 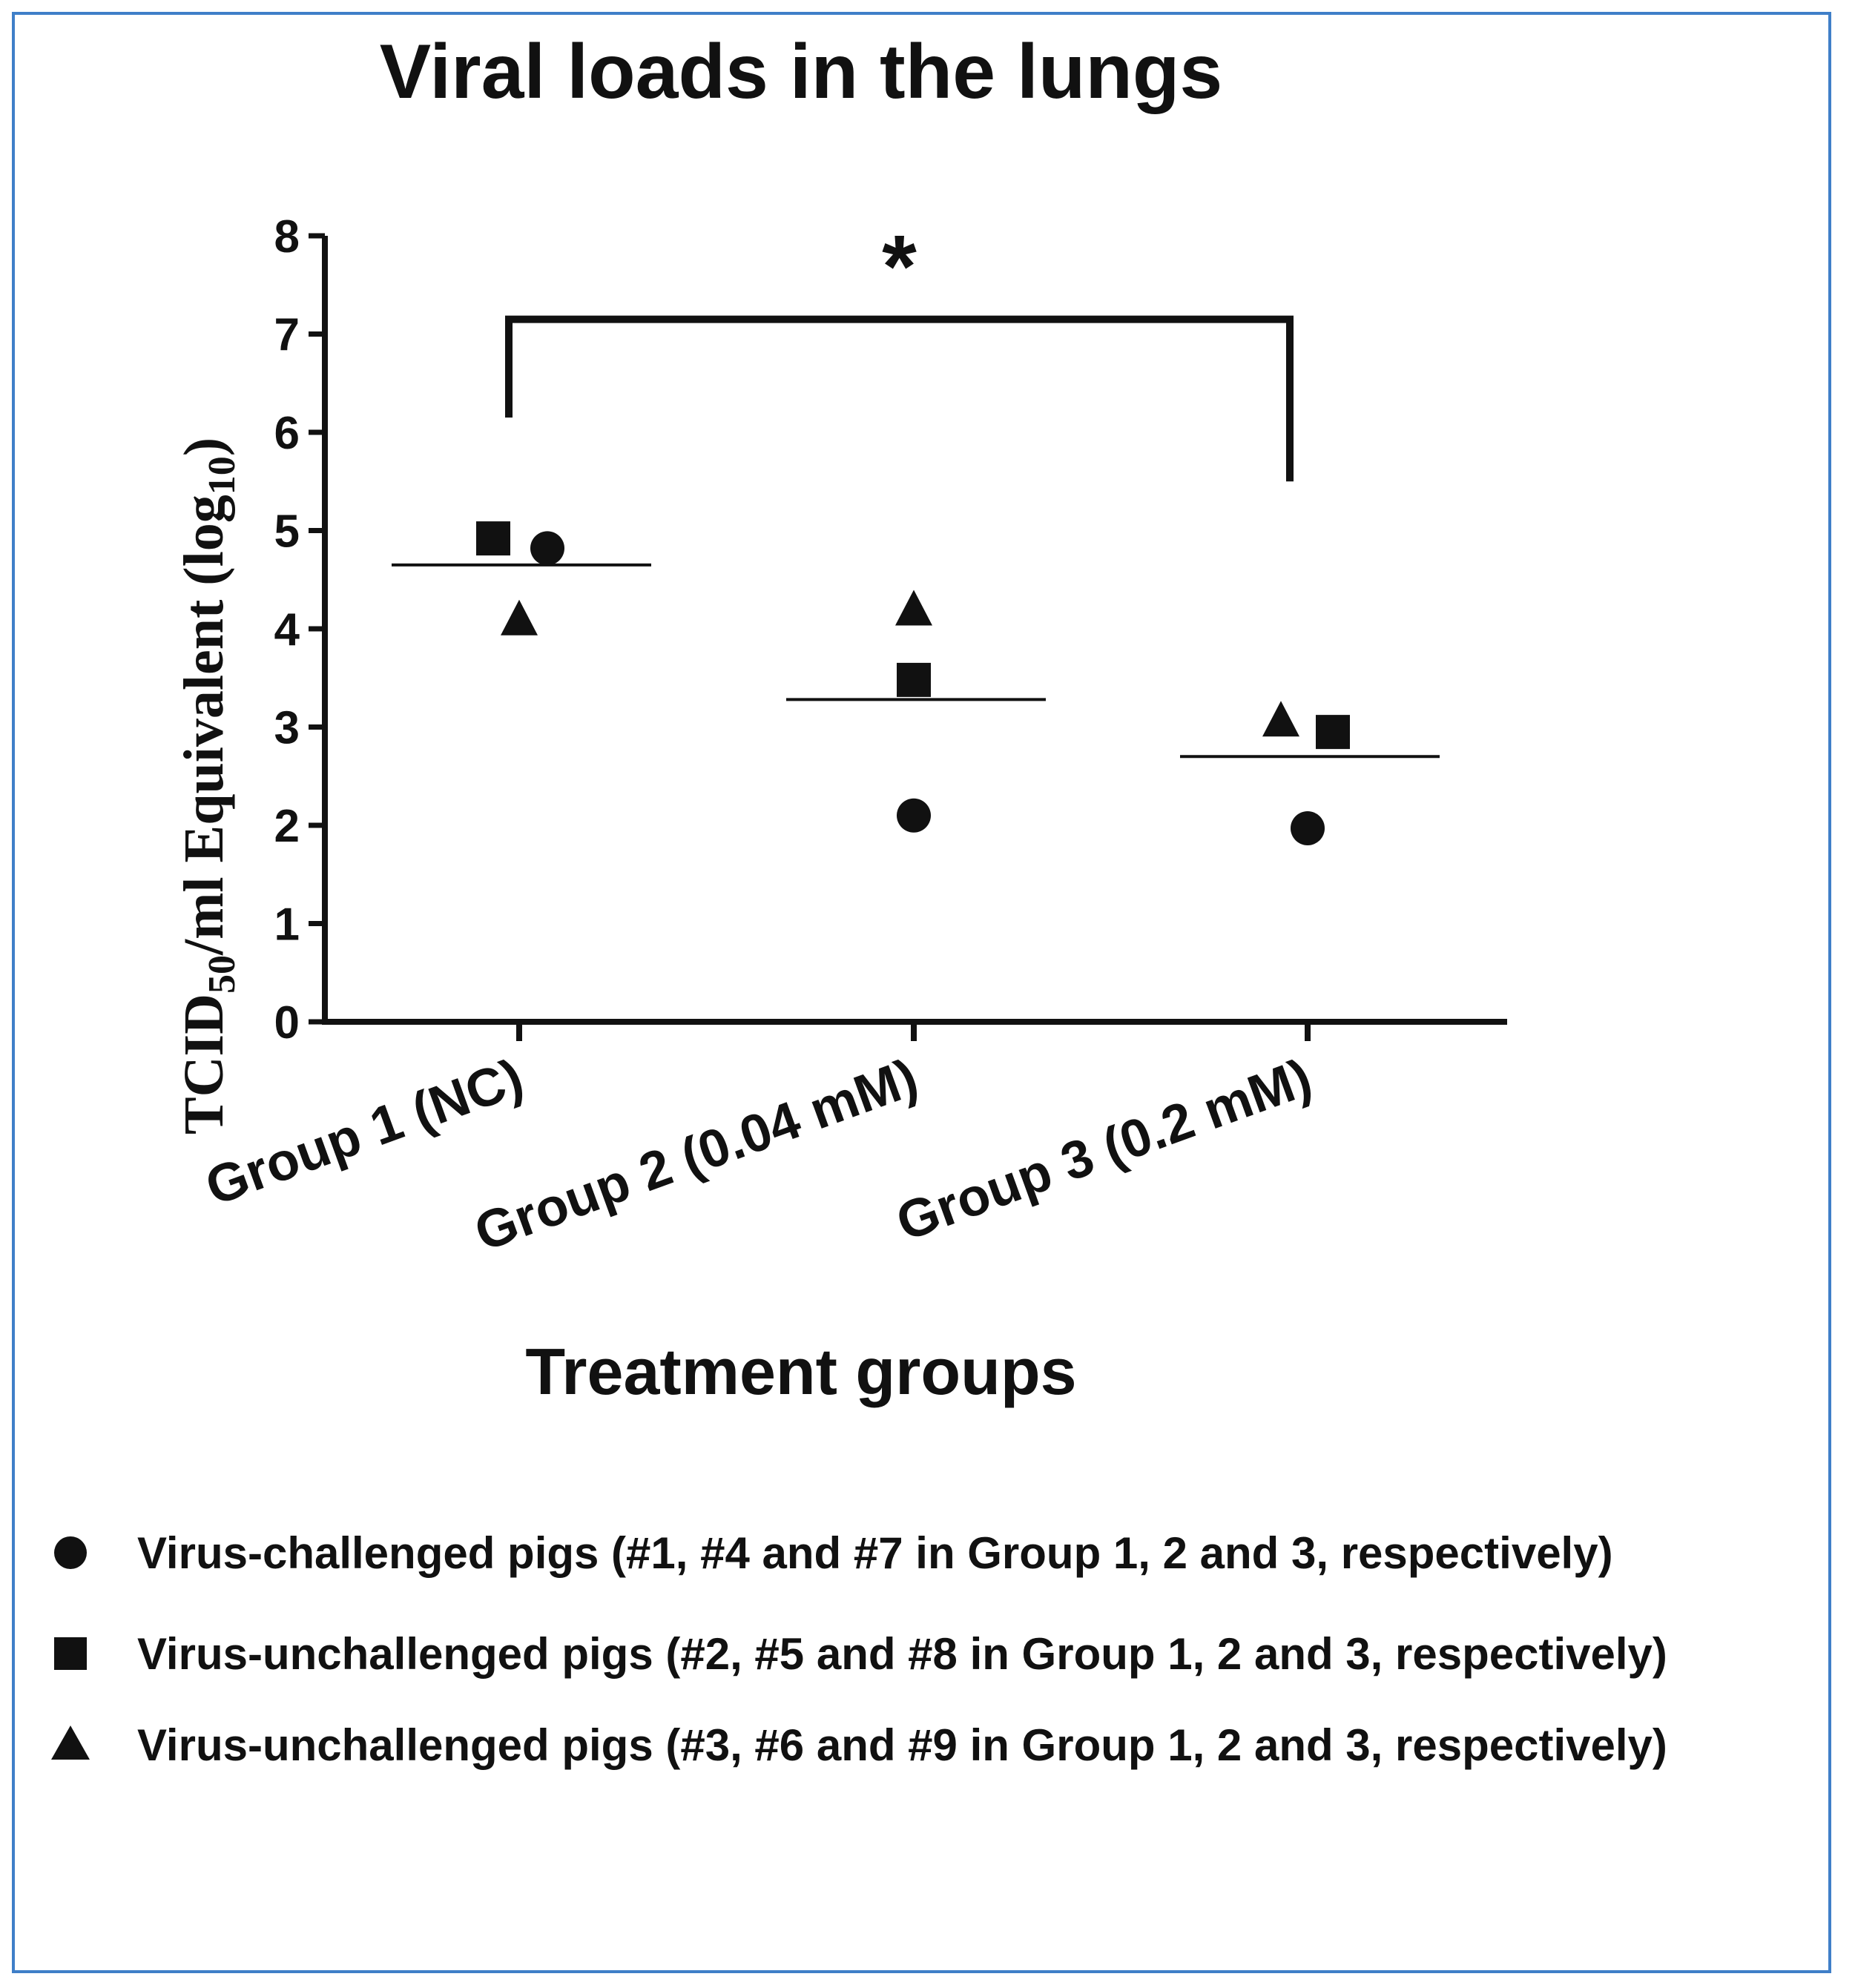 I want to click on data-points, so click(x=913, y=683).